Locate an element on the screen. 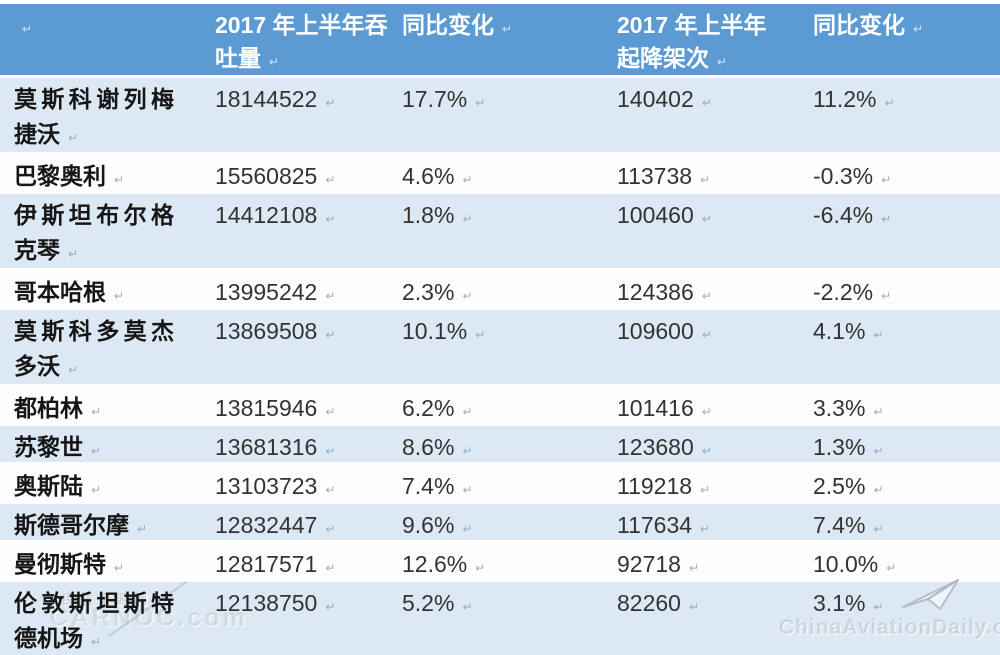 This screenshot has height=655, width=1000. throughput-change-value: 8.6% is located at coordinates (437, 447).